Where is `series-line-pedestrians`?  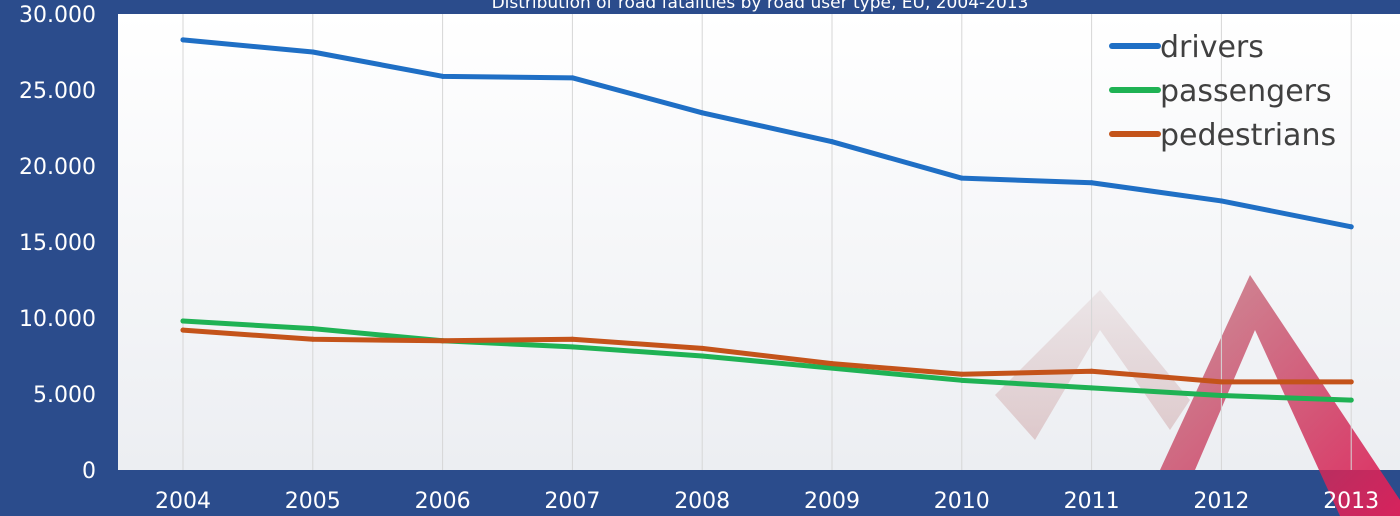
series-line-pedestrians is located at coordinates (767, 356).